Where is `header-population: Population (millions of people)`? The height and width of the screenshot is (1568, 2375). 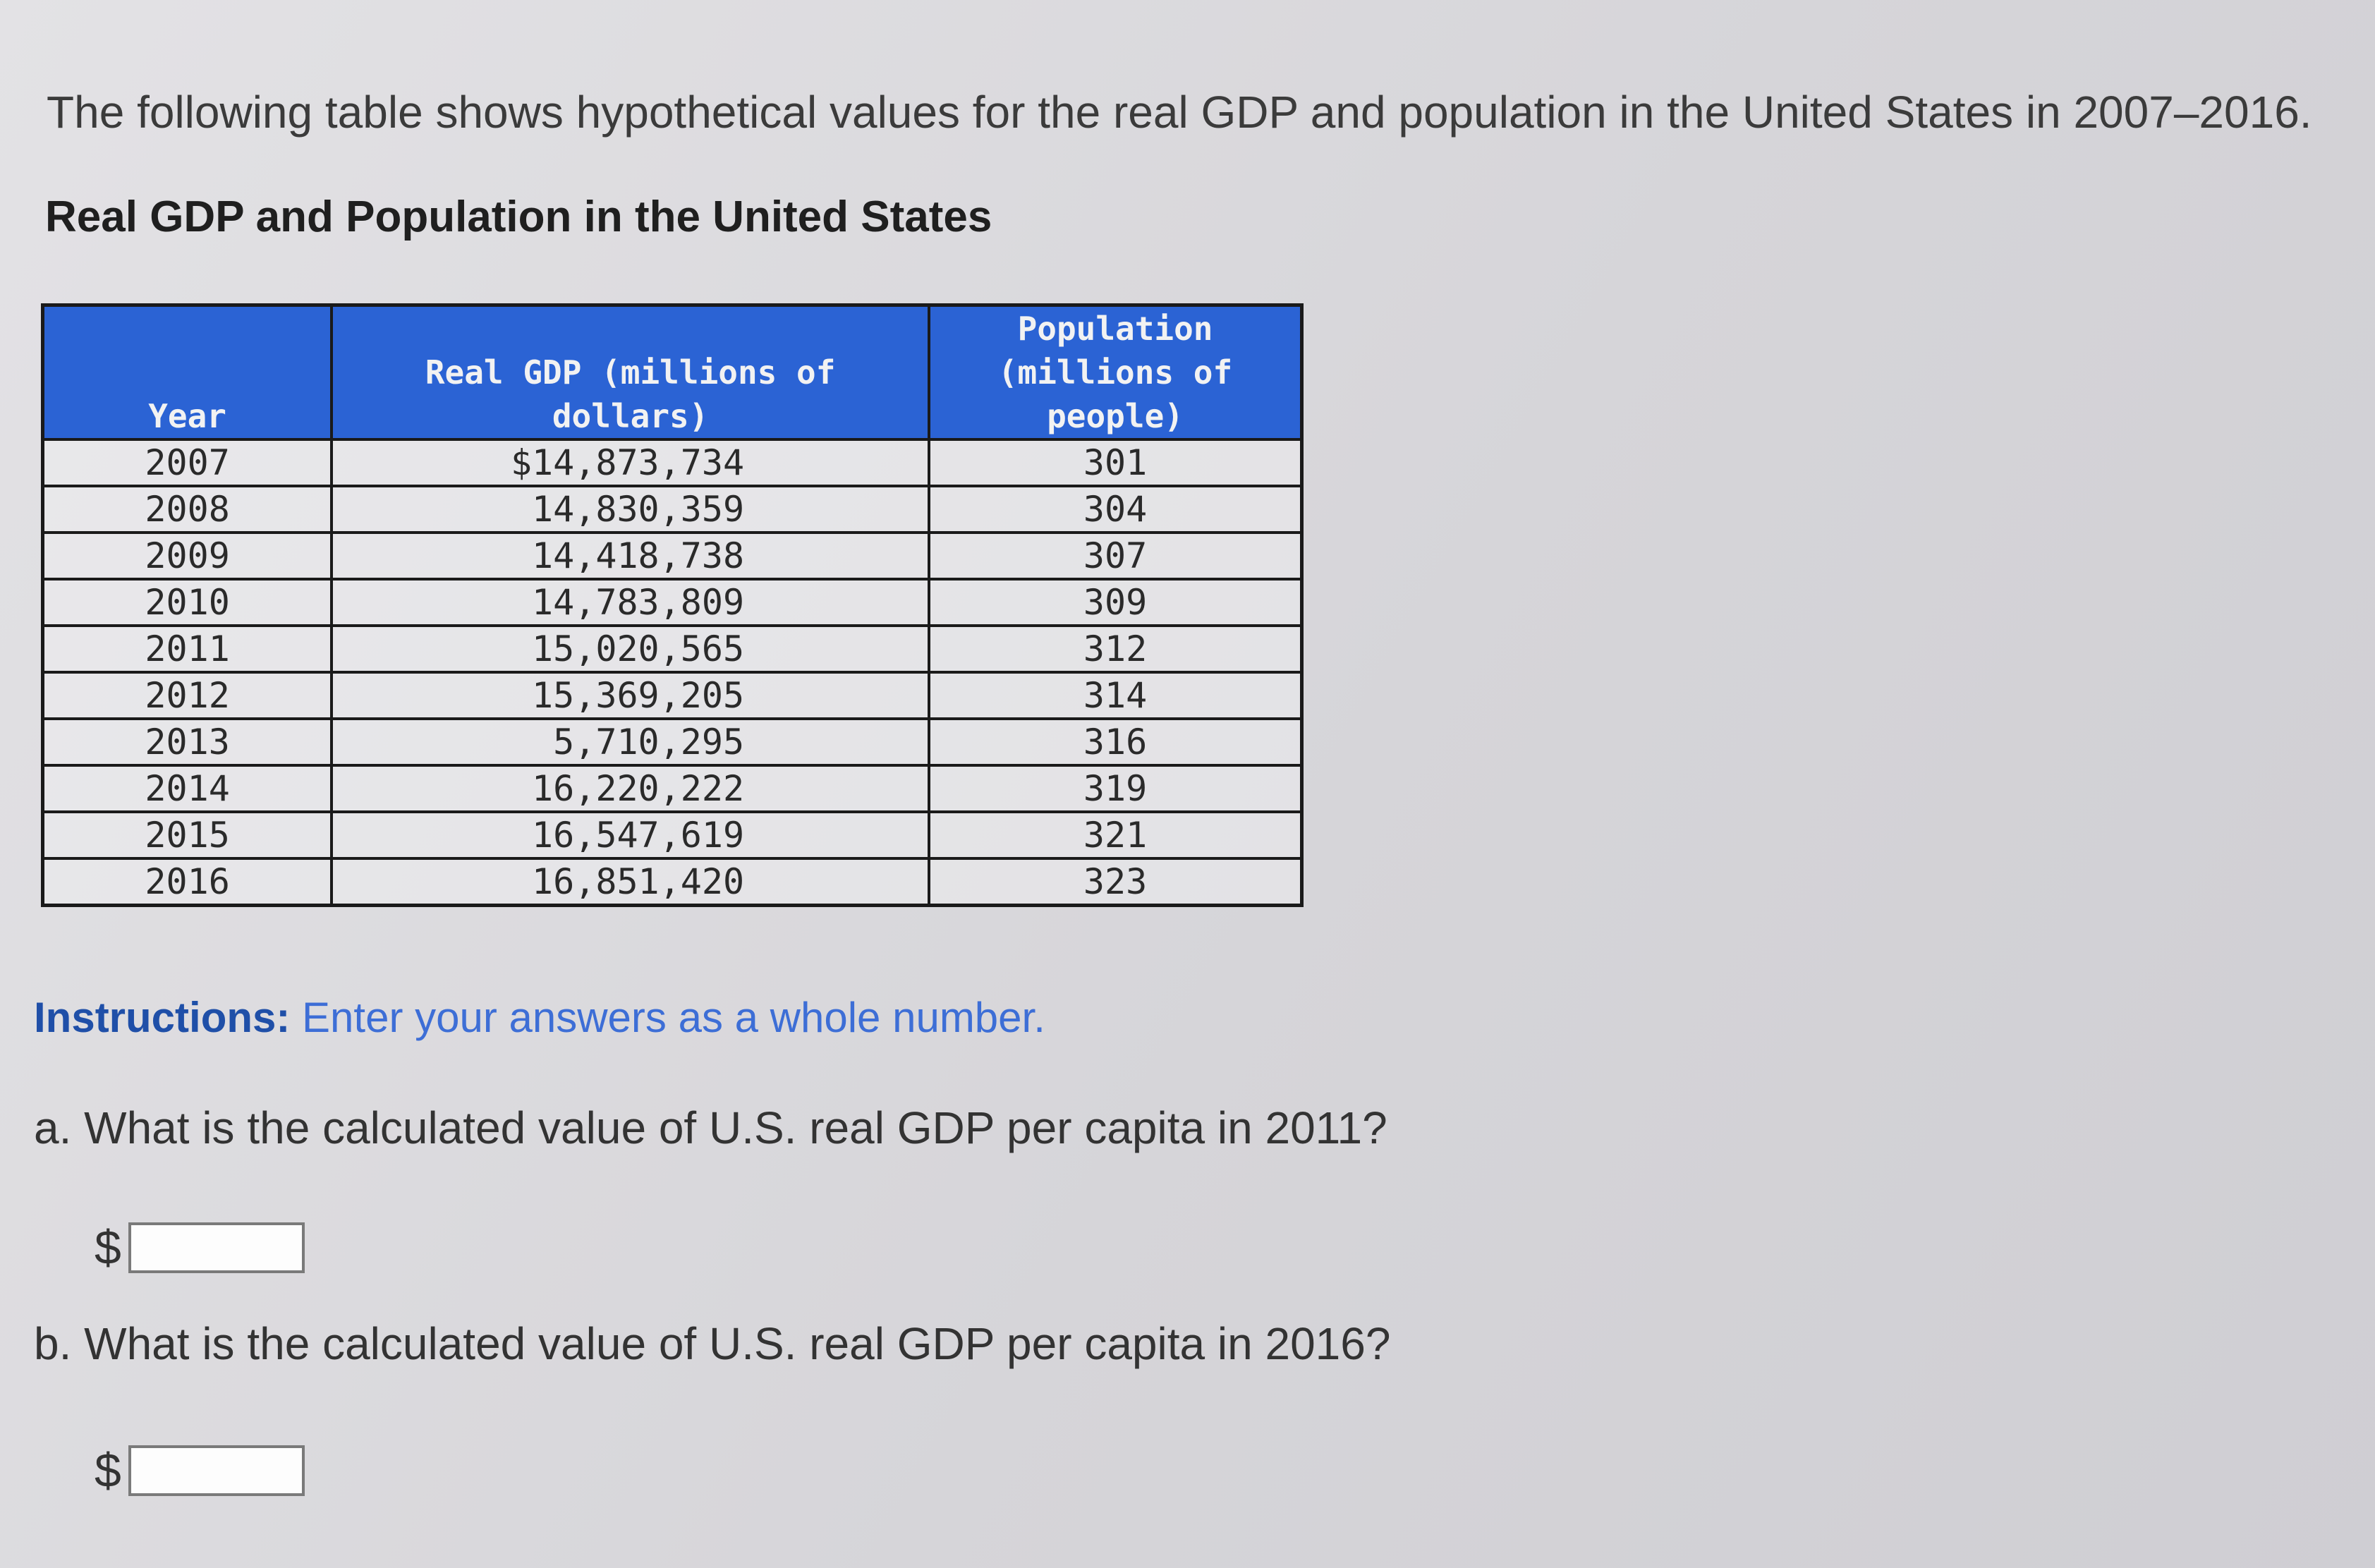 header-population: Population (millions of people) is located at coordinates (1116, 372).